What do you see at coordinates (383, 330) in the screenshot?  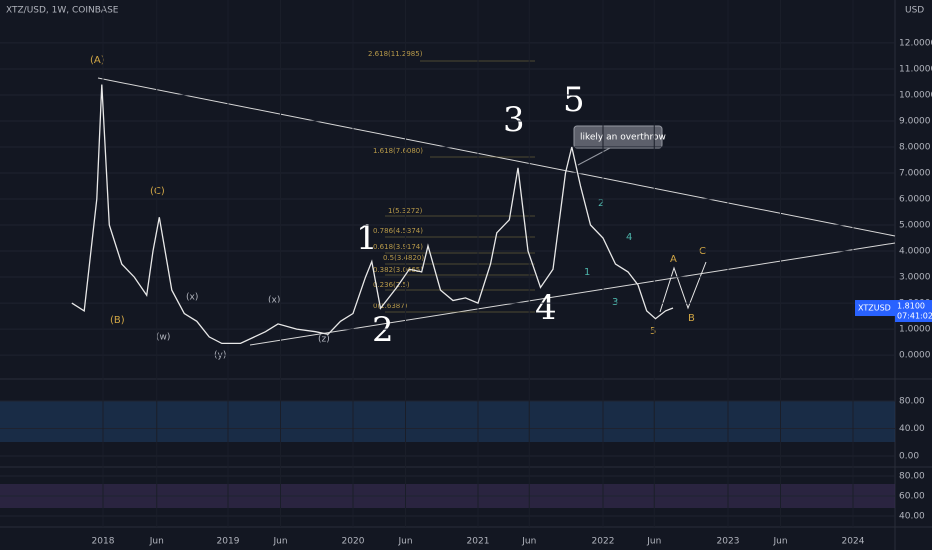 I see `wave-label: 2` at bounding box center [383, 330].